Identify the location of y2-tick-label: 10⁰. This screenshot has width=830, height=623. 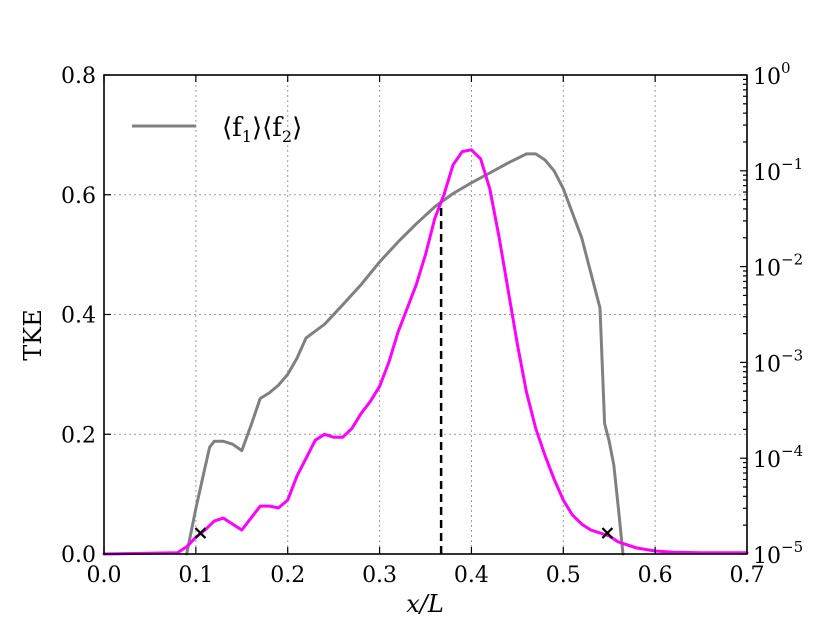
(772, 74).